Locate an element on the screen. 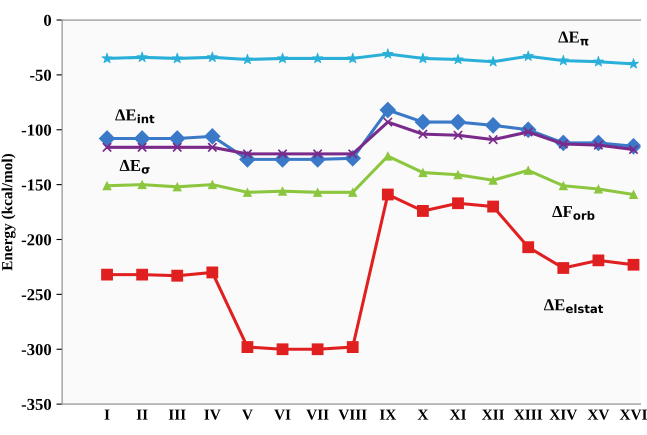  x-tick-label: XIV is located at coordinates (564, 415).